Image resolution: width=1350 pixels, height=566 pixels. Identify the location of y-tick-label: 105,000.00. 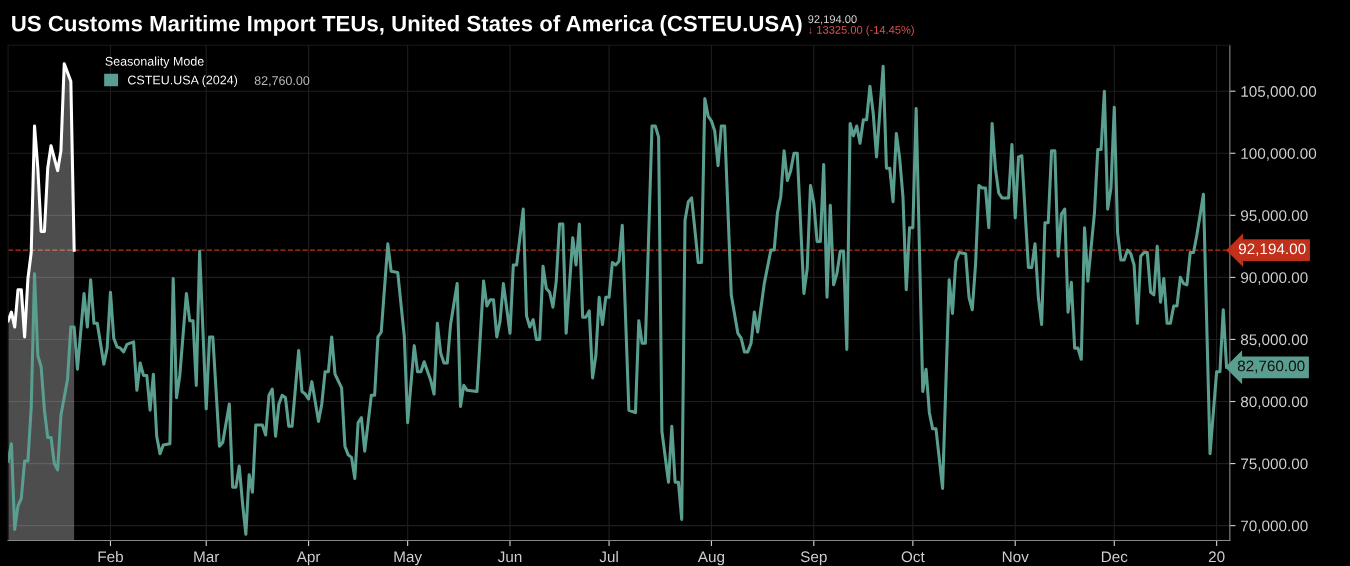
(1279, 92).